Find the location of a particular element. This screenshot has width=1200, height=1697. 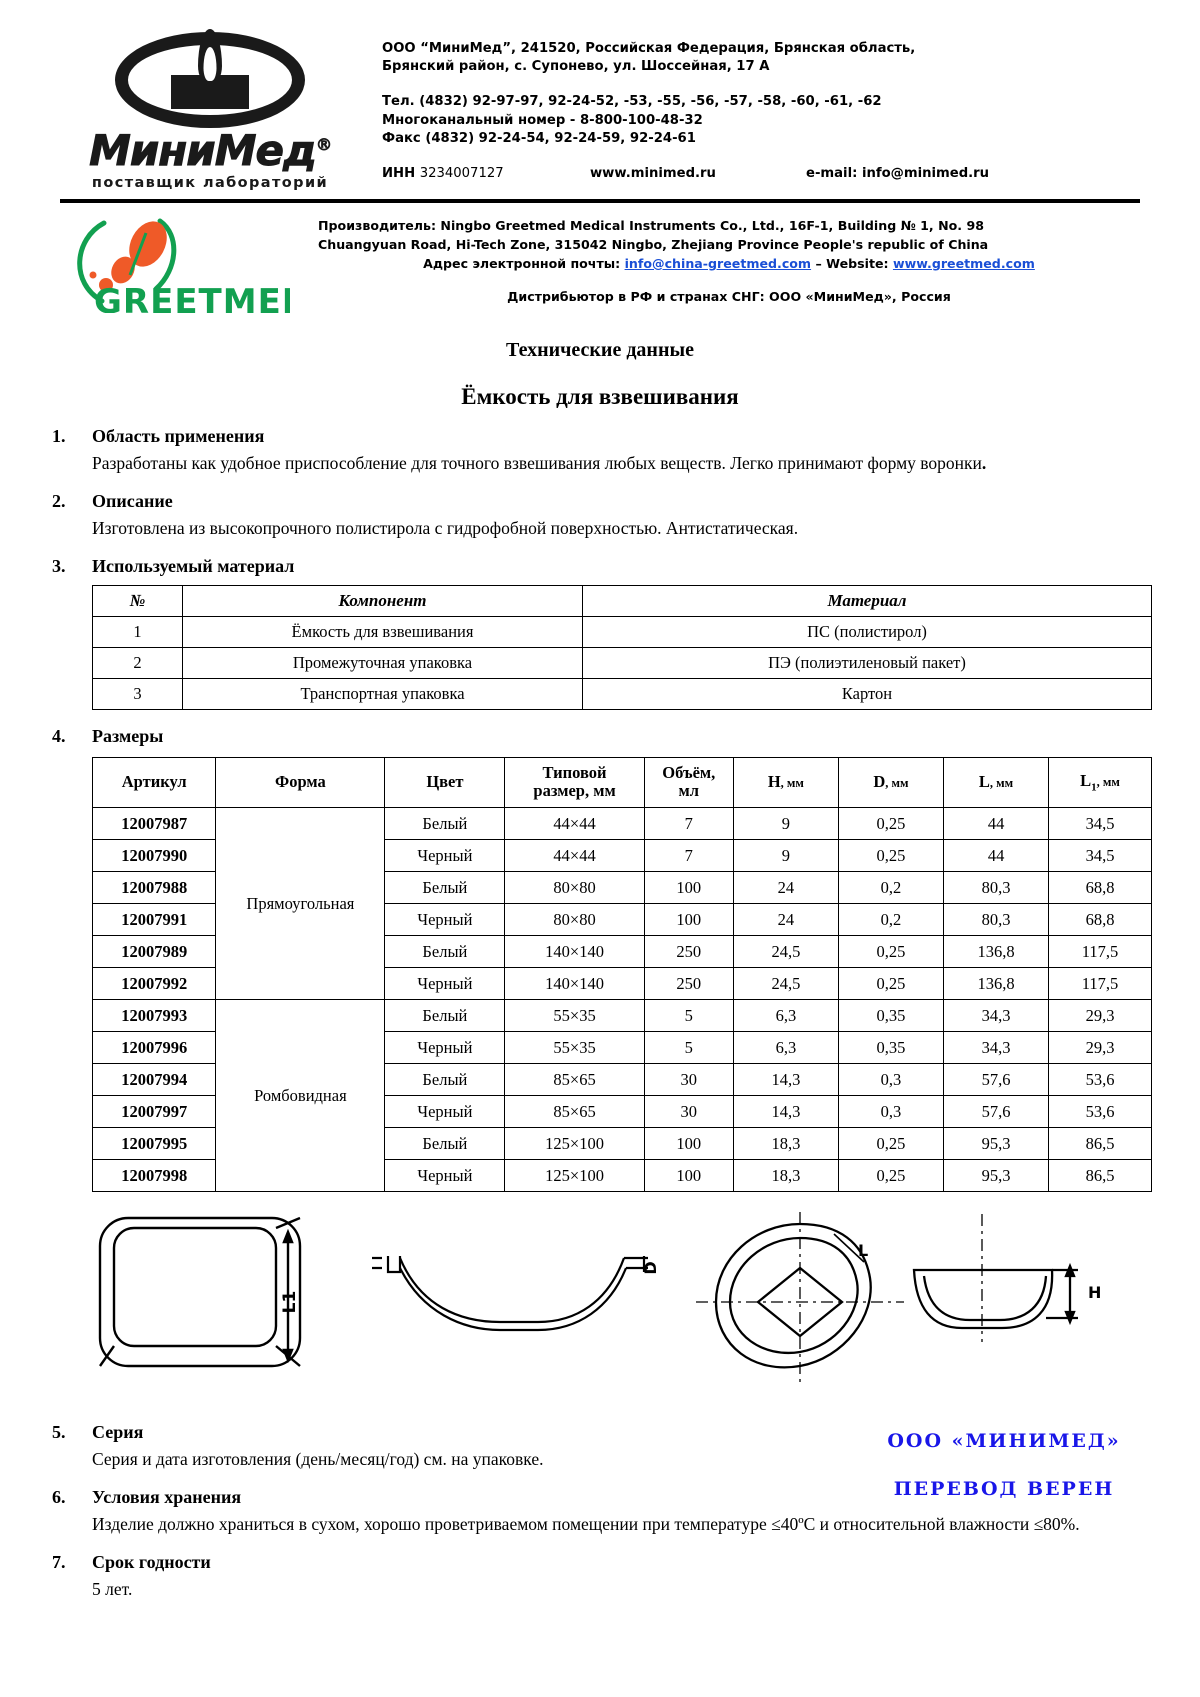

table-row: 12007998 Черный 125×100 100 18,3 0,25 95,3 86,5 is located at coordinates (621, 1176).